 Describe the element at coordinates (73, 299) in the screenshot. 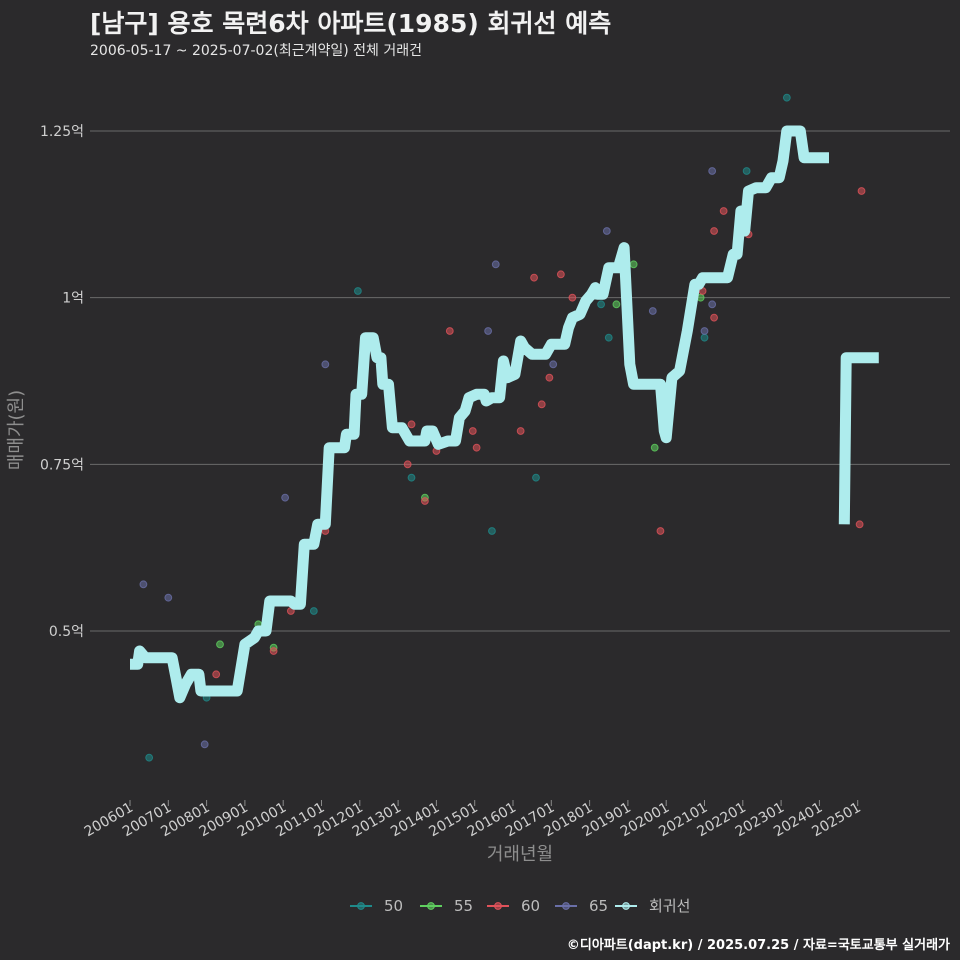

I see `y-tick-label: 1억` at that location.